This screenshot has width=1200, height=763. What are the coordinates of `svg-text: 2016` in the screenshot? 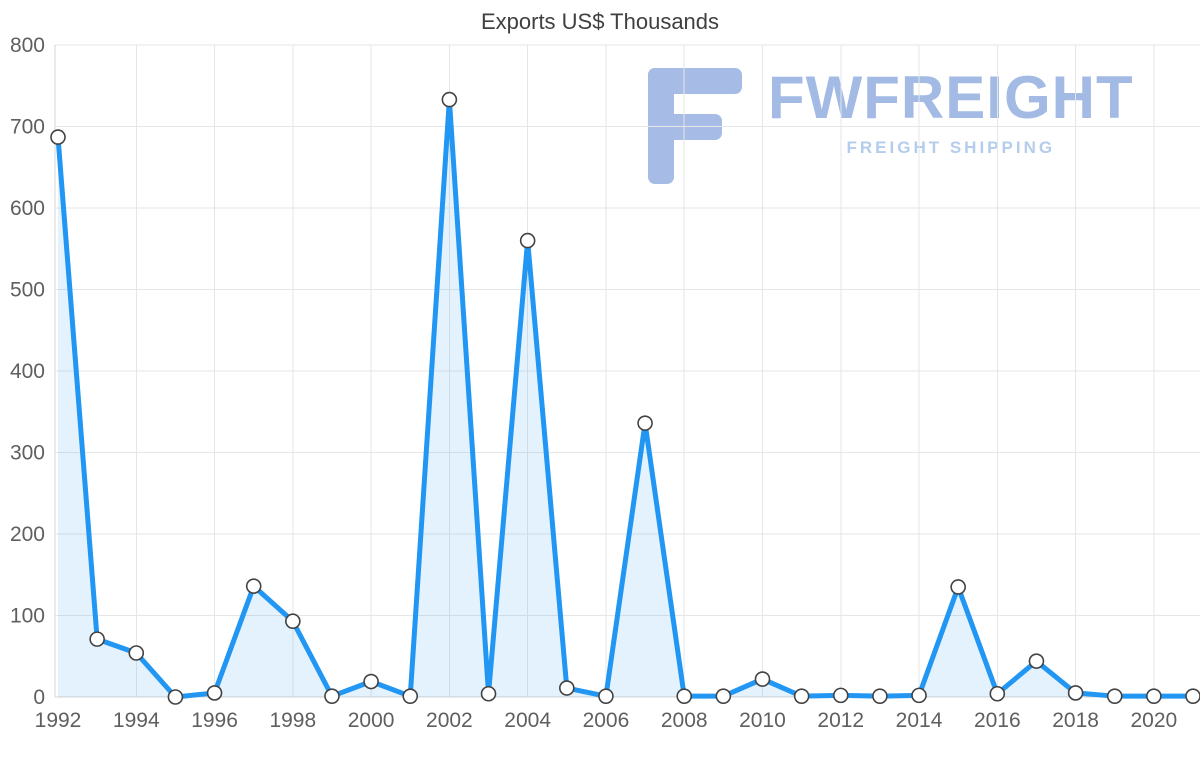 It's located at (997, 720).